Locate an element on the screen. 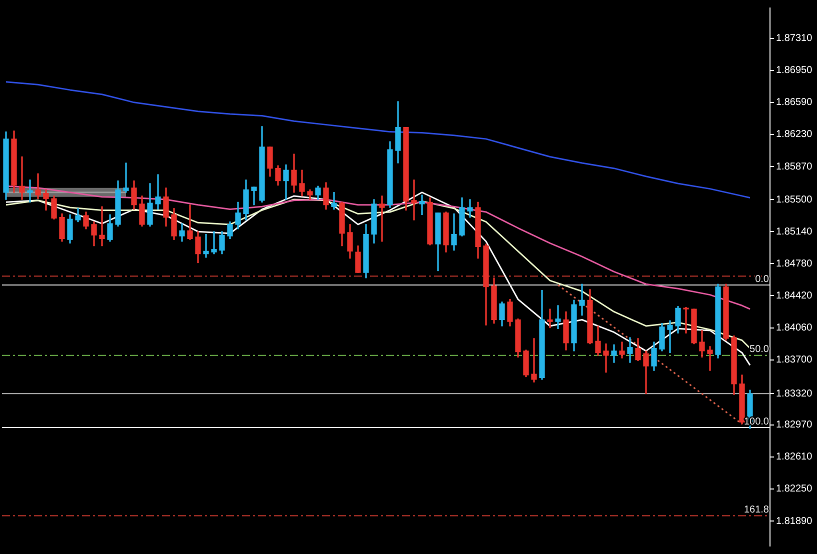 The image size is (817, 554). y-tick-label: 1.87310 is located at coordinates (794, 38).